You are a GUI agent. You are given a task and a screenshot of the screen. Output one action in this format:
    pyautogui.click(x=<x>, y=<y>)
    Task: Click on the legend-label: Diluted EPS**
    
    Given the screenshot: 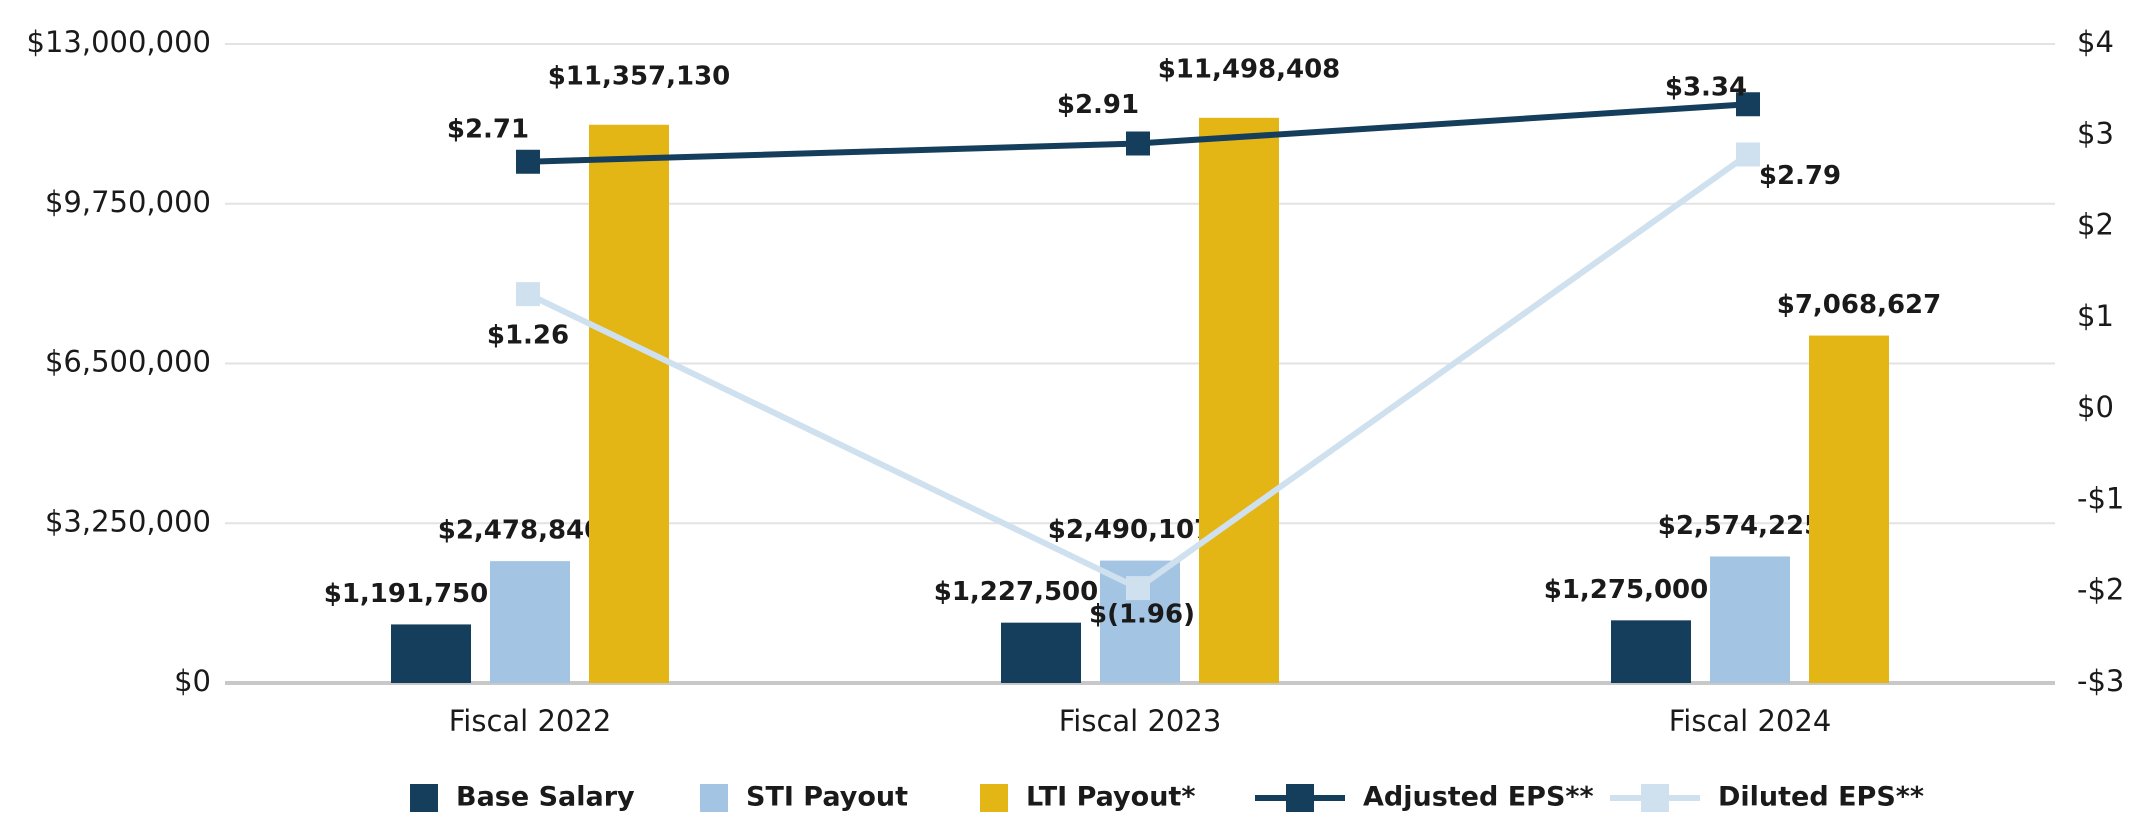 What is the action you would take?
    pyautogui.click(x=1821, y=797)
    